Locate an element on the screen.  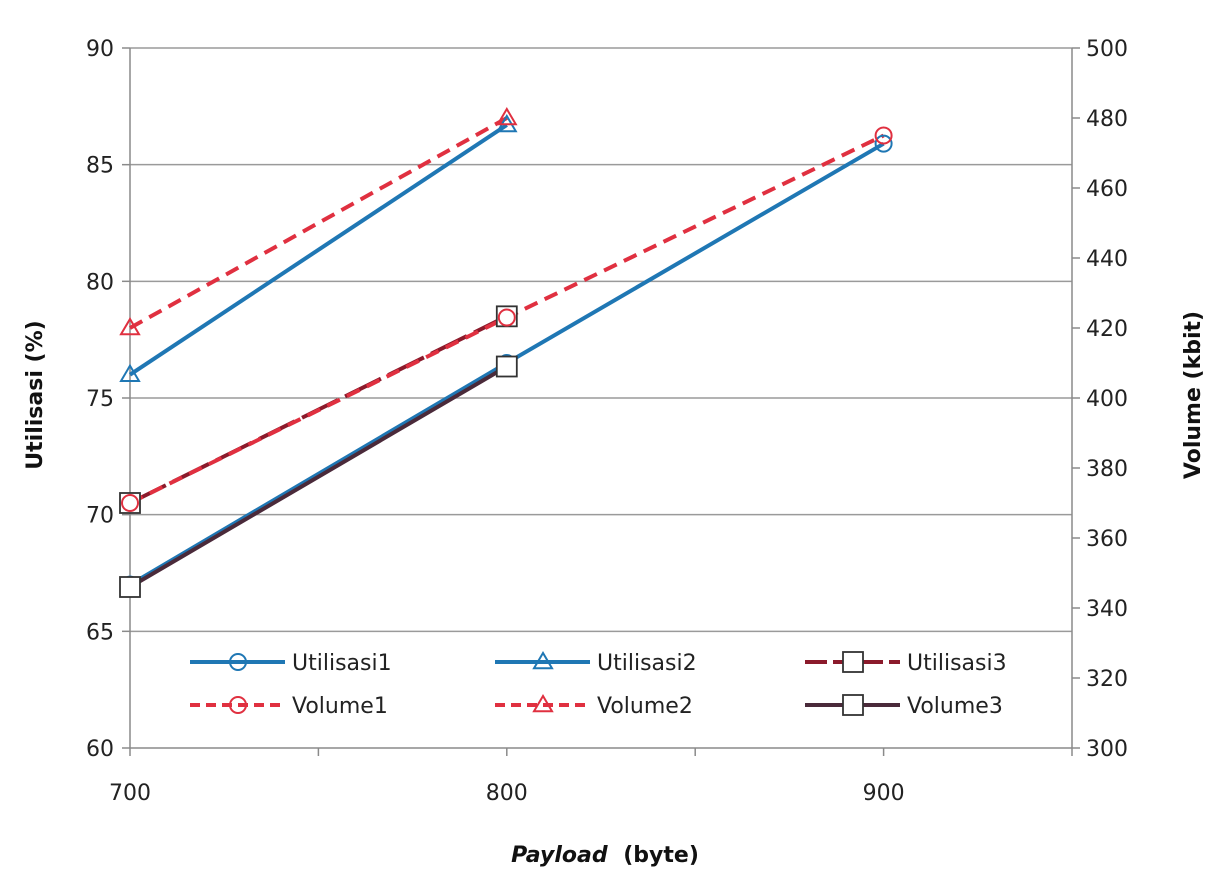
legend-label-volume2: Volume2 is located at coordinates (645, 706).